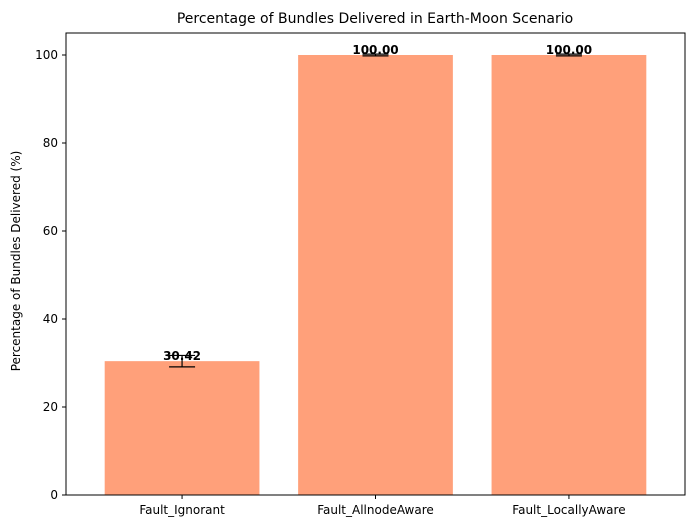  I want to click on y-tick-label: 60, so click(50, 231).